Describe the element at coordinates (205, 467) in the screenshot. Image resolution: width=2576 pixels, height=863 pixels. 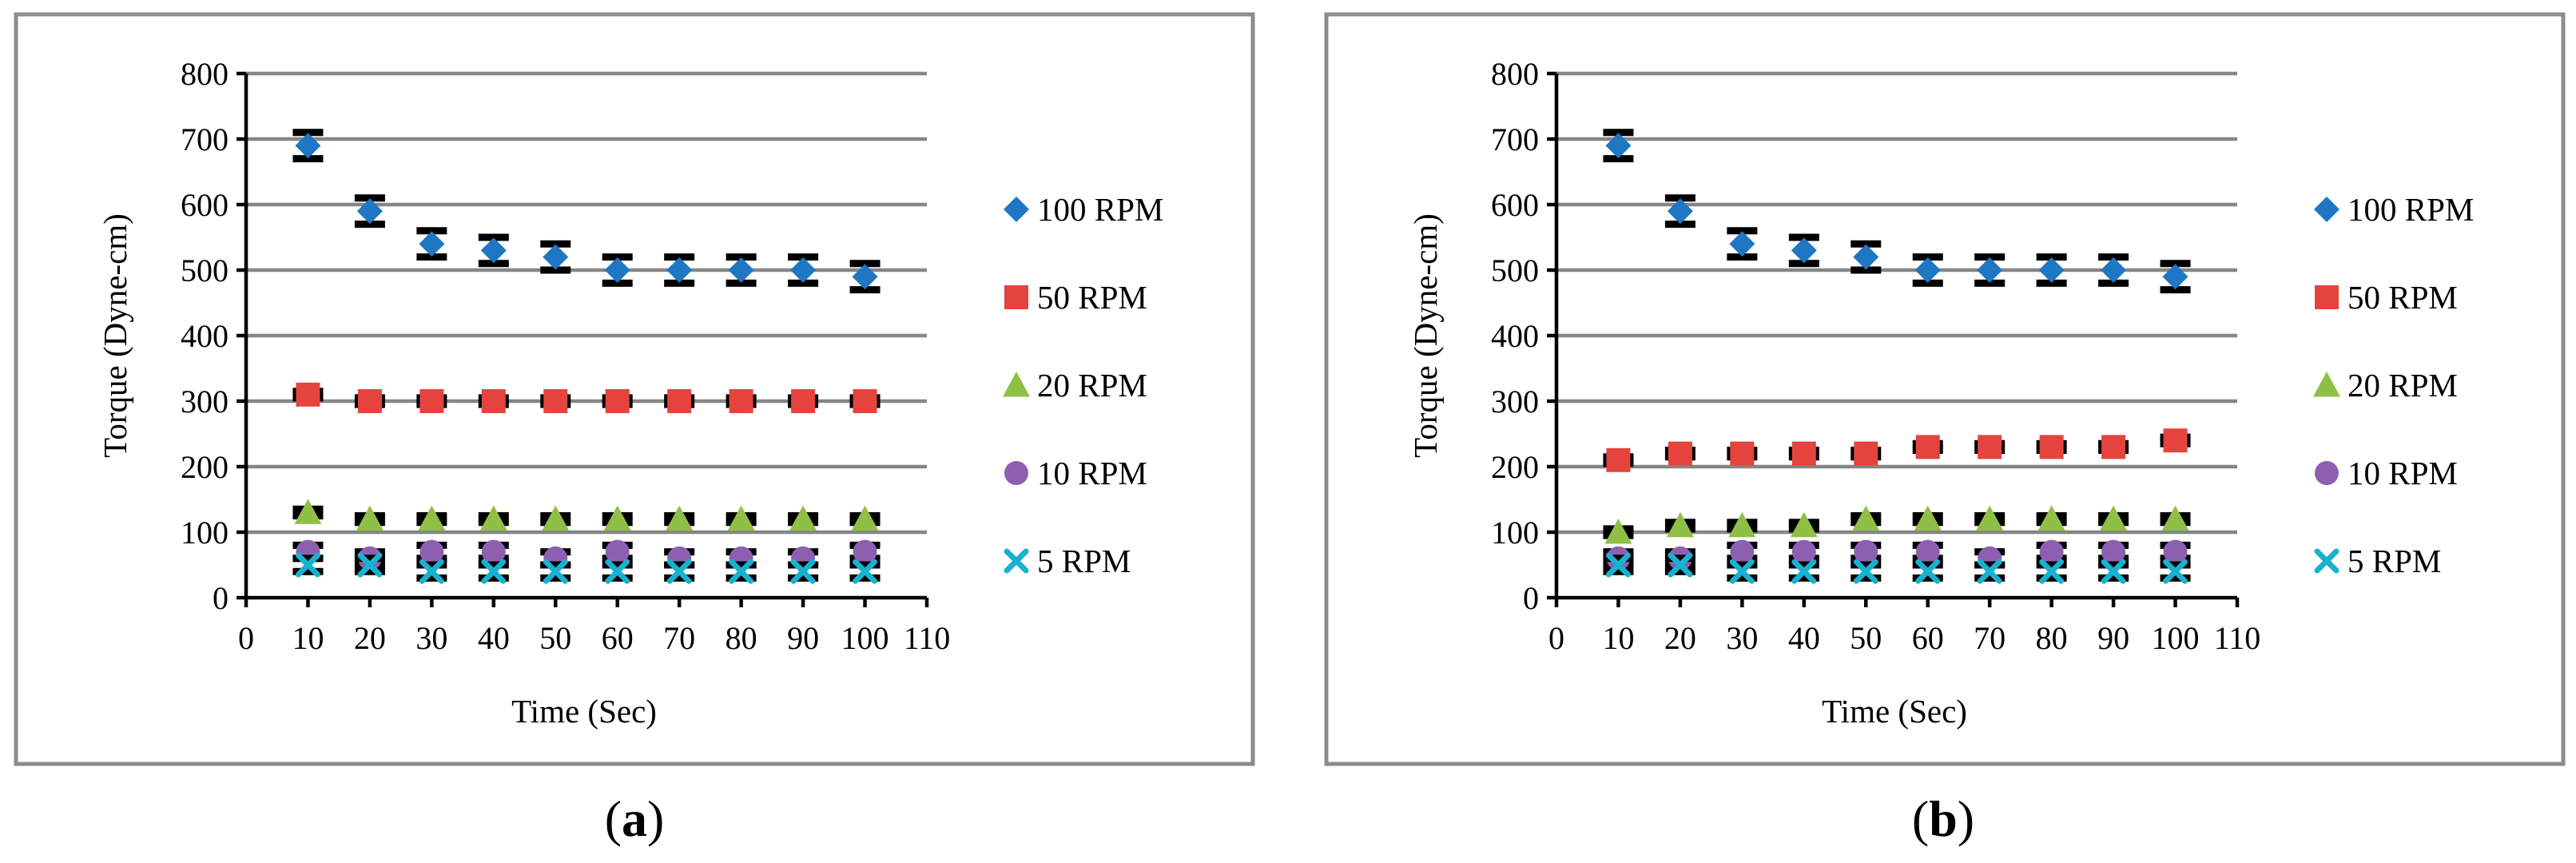
I see `y-tick-label: 200` at that location.